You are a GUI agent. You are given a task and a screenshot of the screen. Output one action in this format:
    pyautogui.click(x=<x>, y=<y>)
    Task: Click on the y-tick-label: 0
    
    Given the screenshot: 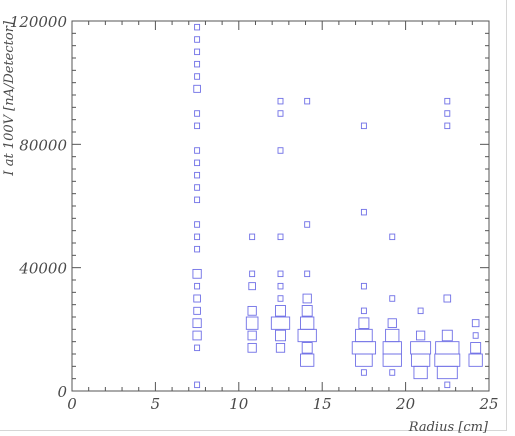 What is the action you would take?
    pyautogui.click(x=62, y=392)
    